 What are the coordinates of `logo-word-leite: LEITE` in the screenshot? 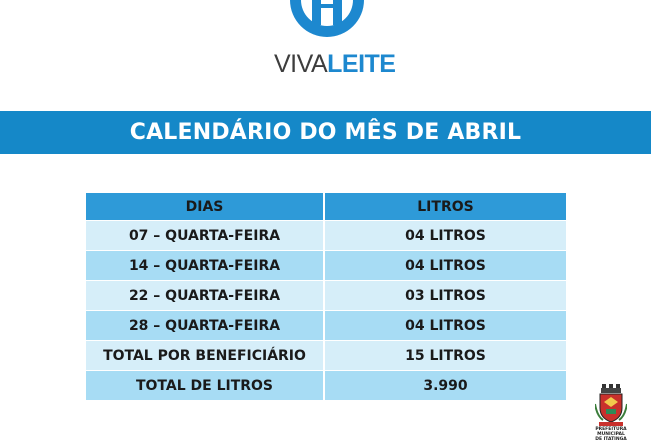 It's located at (361, 64).